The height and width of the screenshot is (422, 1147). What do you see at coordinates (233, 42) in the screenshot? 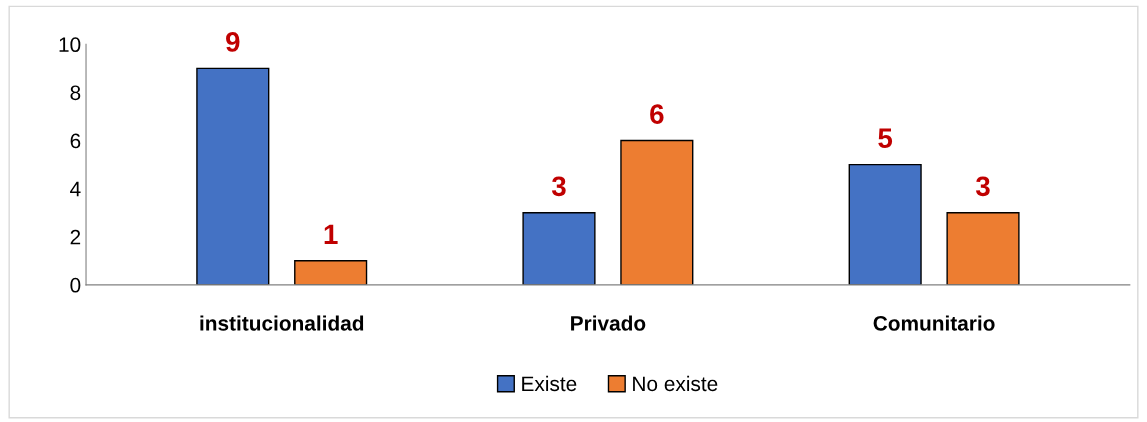
I see `data-label: 9` at bounding box center [233, 42].